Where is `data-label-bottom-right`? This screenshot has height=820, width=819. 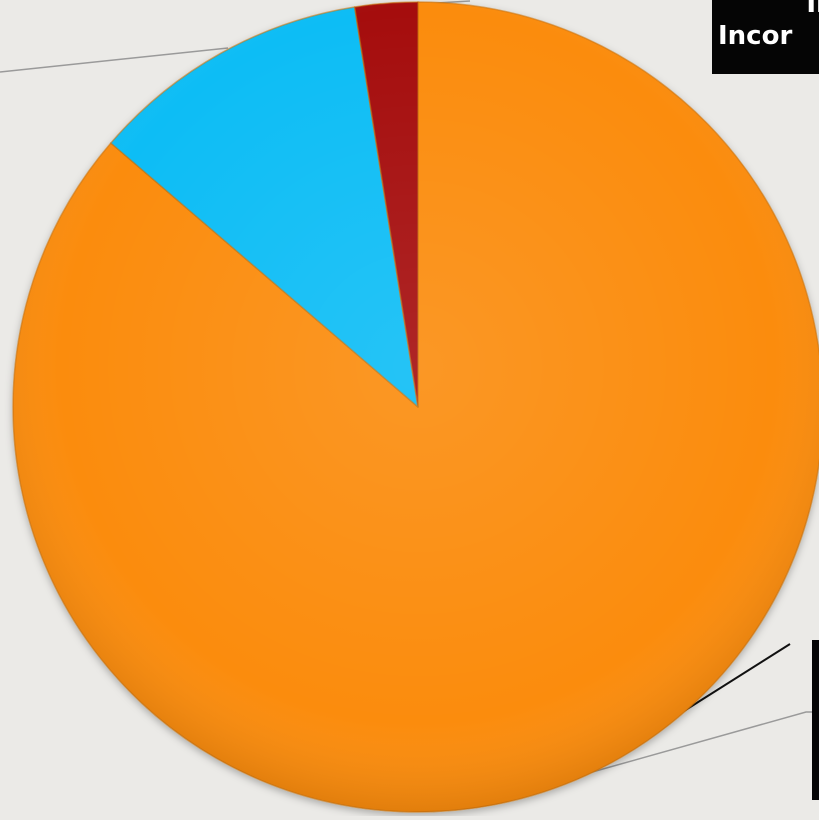 data-label-bottom-right is located at coordinates (815, 720).